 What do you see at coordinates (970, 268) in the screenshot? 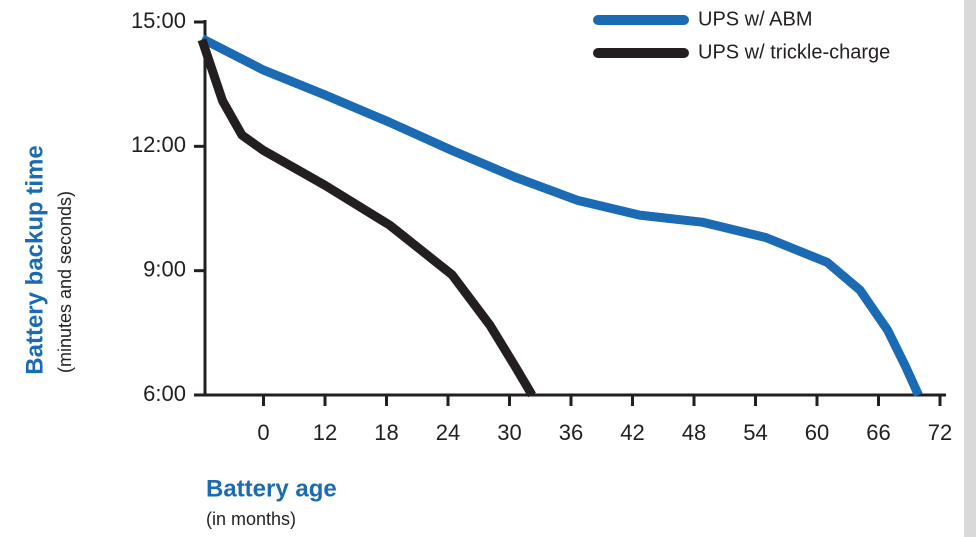
I see `side-strip` at bounding box center [970, 268].